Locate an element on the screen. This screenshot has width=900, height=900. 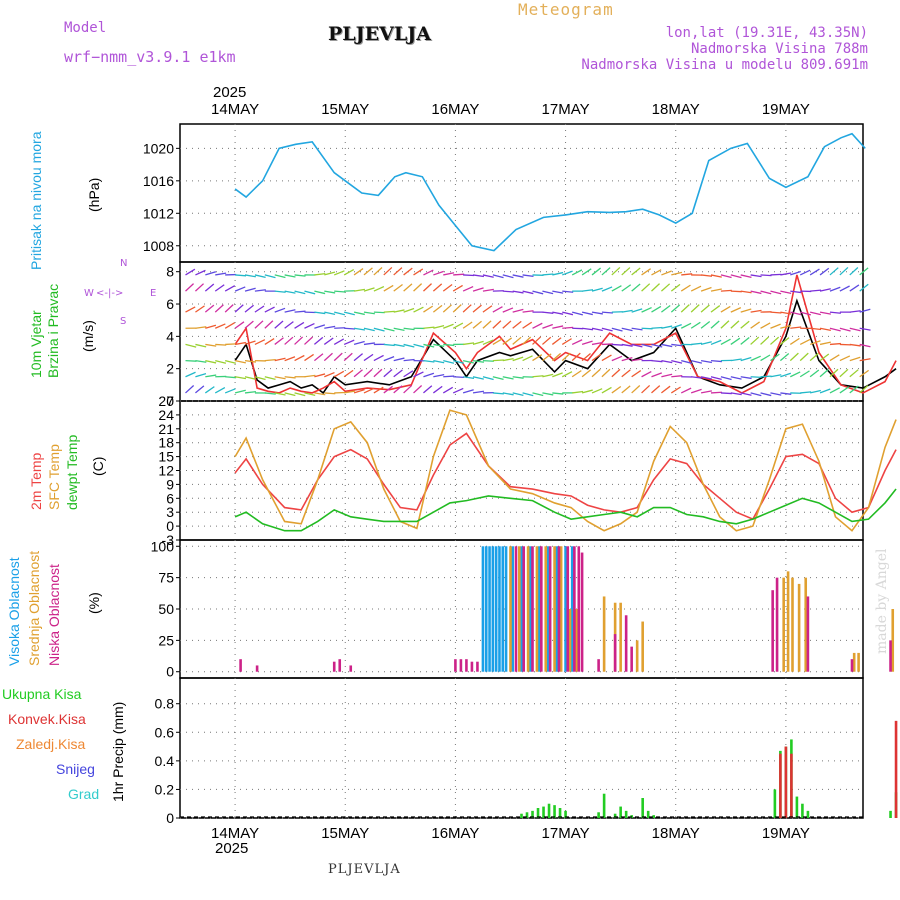
meteogram-subtitle: Meteogram is located at coordinates (566, 9).